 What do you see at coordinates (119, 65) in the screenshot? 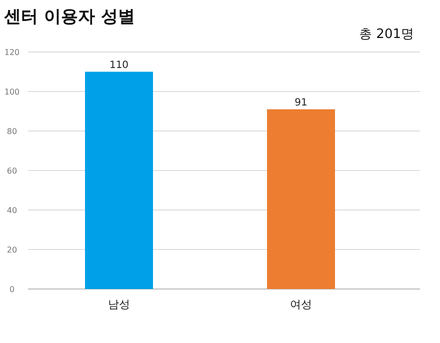
I see `data-label: 110` at bounding box center [119, 65].